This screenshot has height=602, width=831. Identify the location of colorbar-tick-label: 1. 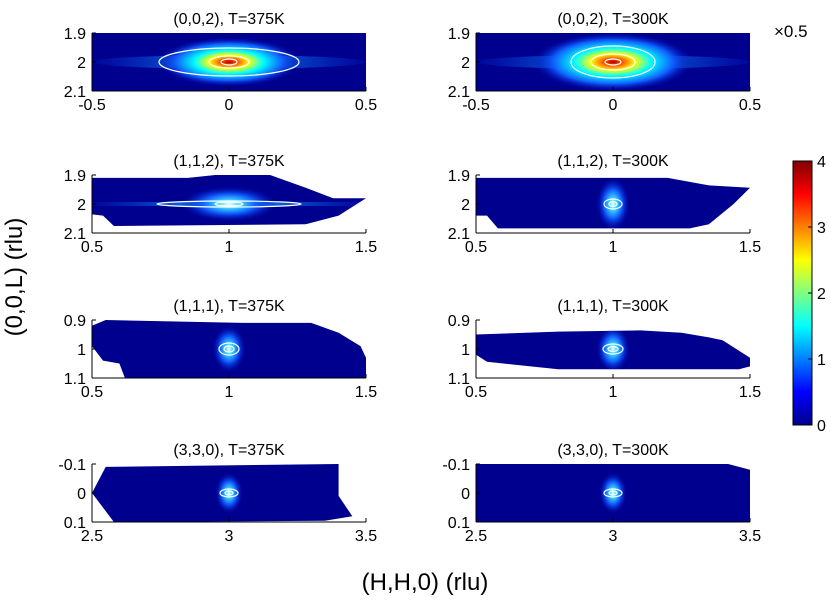
(821, 360).